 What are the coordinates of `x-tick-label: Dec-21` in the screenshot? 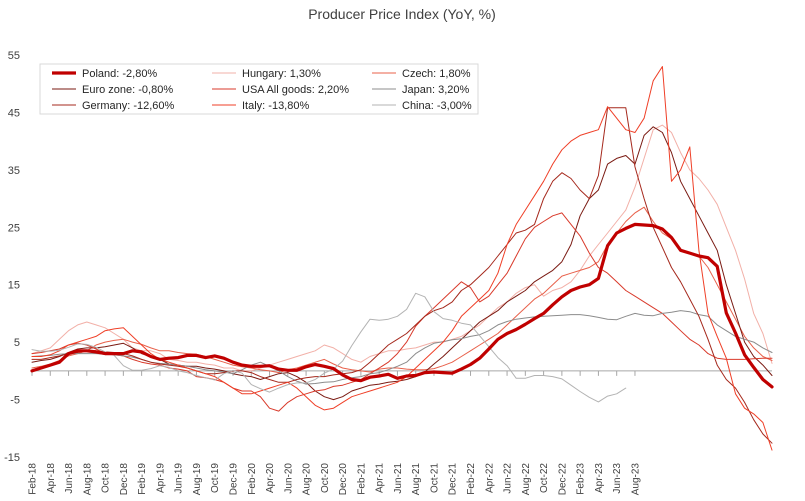 It's located at (453, 479).